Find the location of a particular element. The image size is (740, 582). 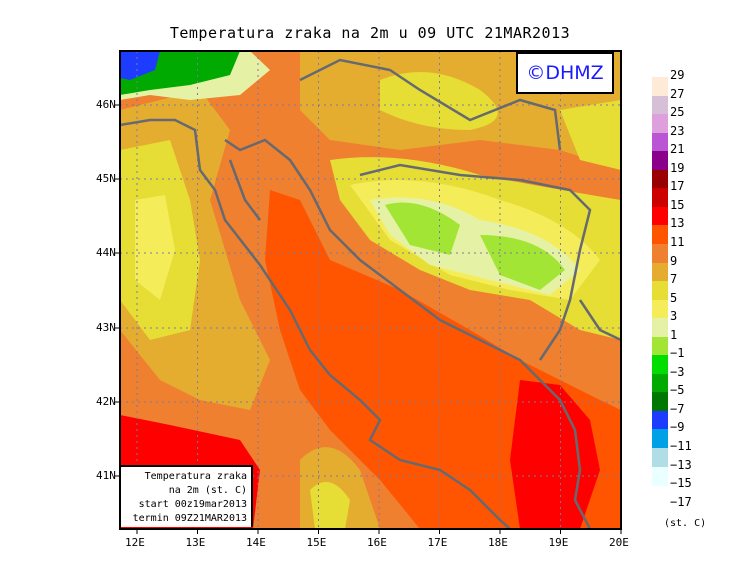

info-line: na 2m (st. C) is located at coordinates (207, 490).